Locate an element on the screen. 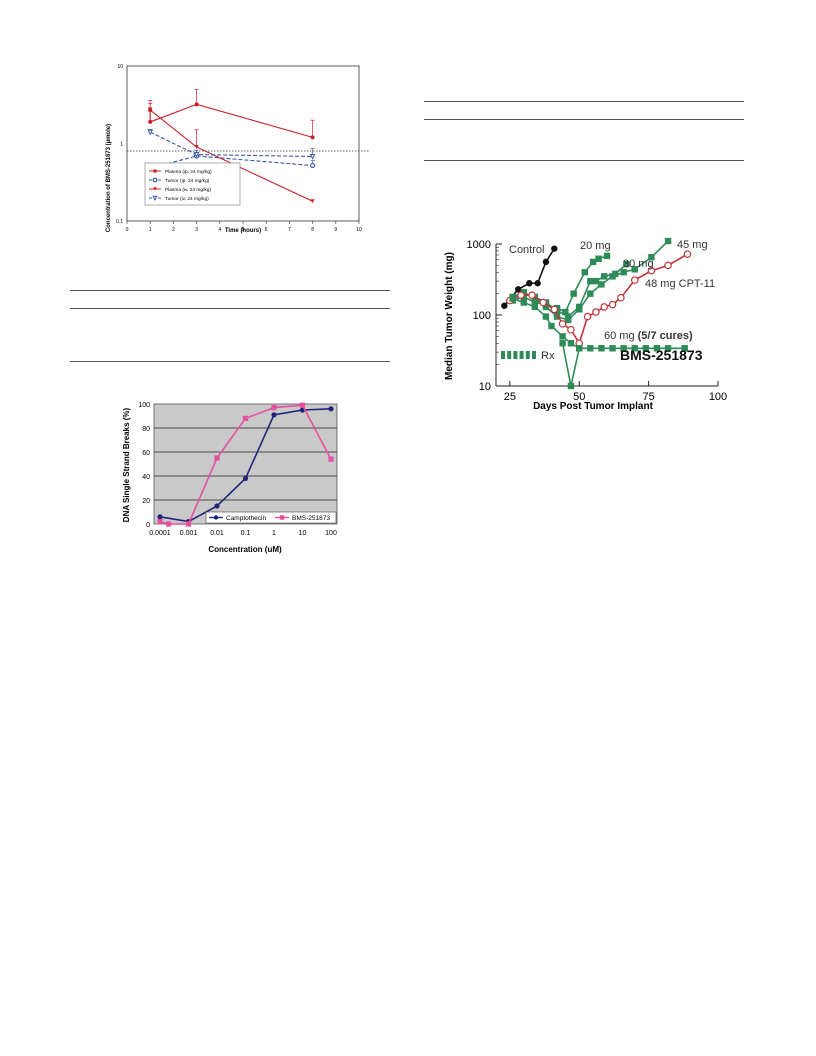 The width and height of the screenshot is (816, 1056). pk-x-tick-label: 3 is located at coordinates (196, 230).